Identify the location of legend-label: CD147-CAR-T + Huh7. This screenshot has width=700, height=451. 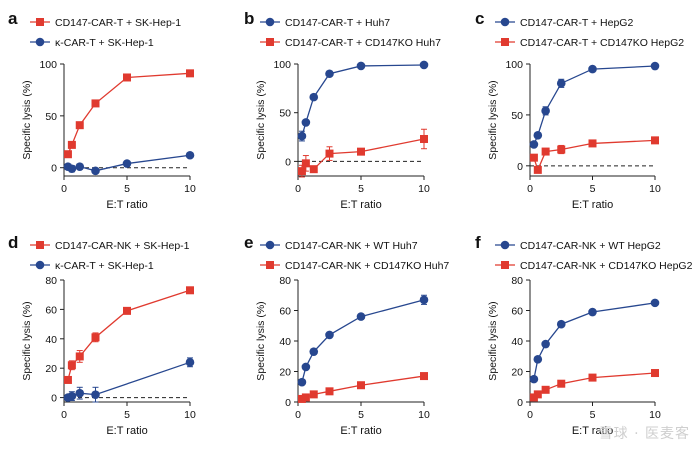
(337, 23).